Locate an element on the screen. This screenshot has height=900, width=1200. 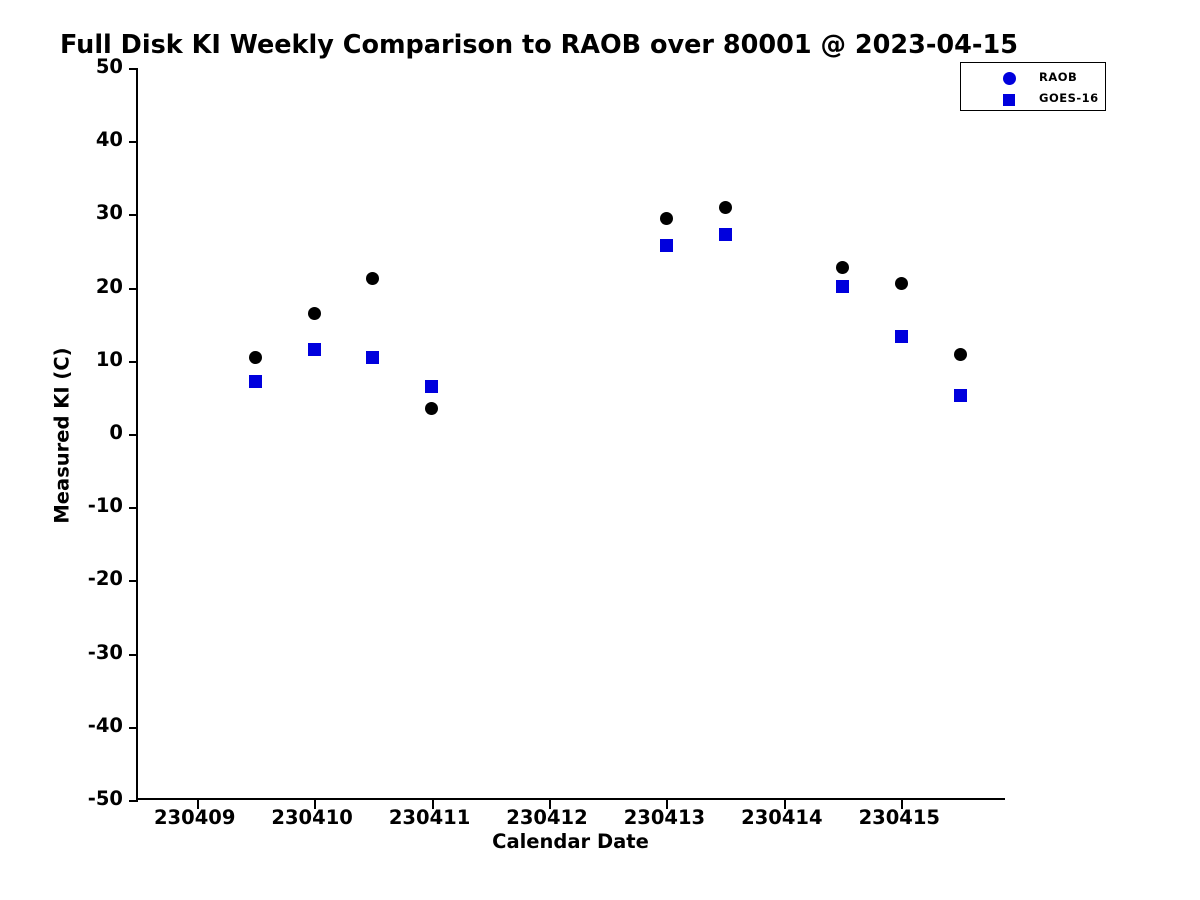
y-tick-label: 30 is located at coordinates (109, 213).